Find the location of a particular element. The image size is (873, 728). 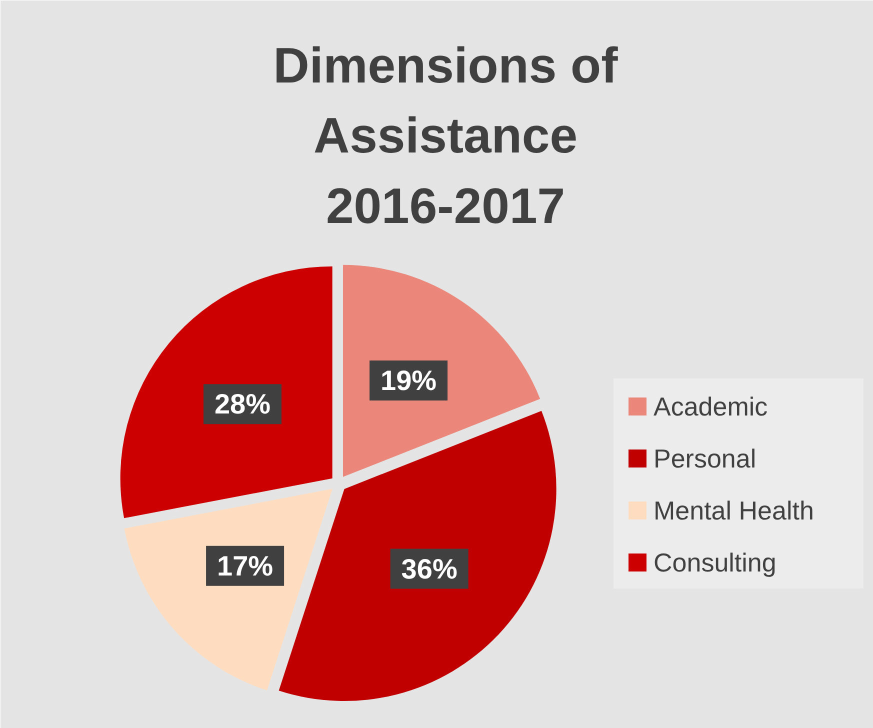

data-label: 19% is located at coordinates (408, 380).